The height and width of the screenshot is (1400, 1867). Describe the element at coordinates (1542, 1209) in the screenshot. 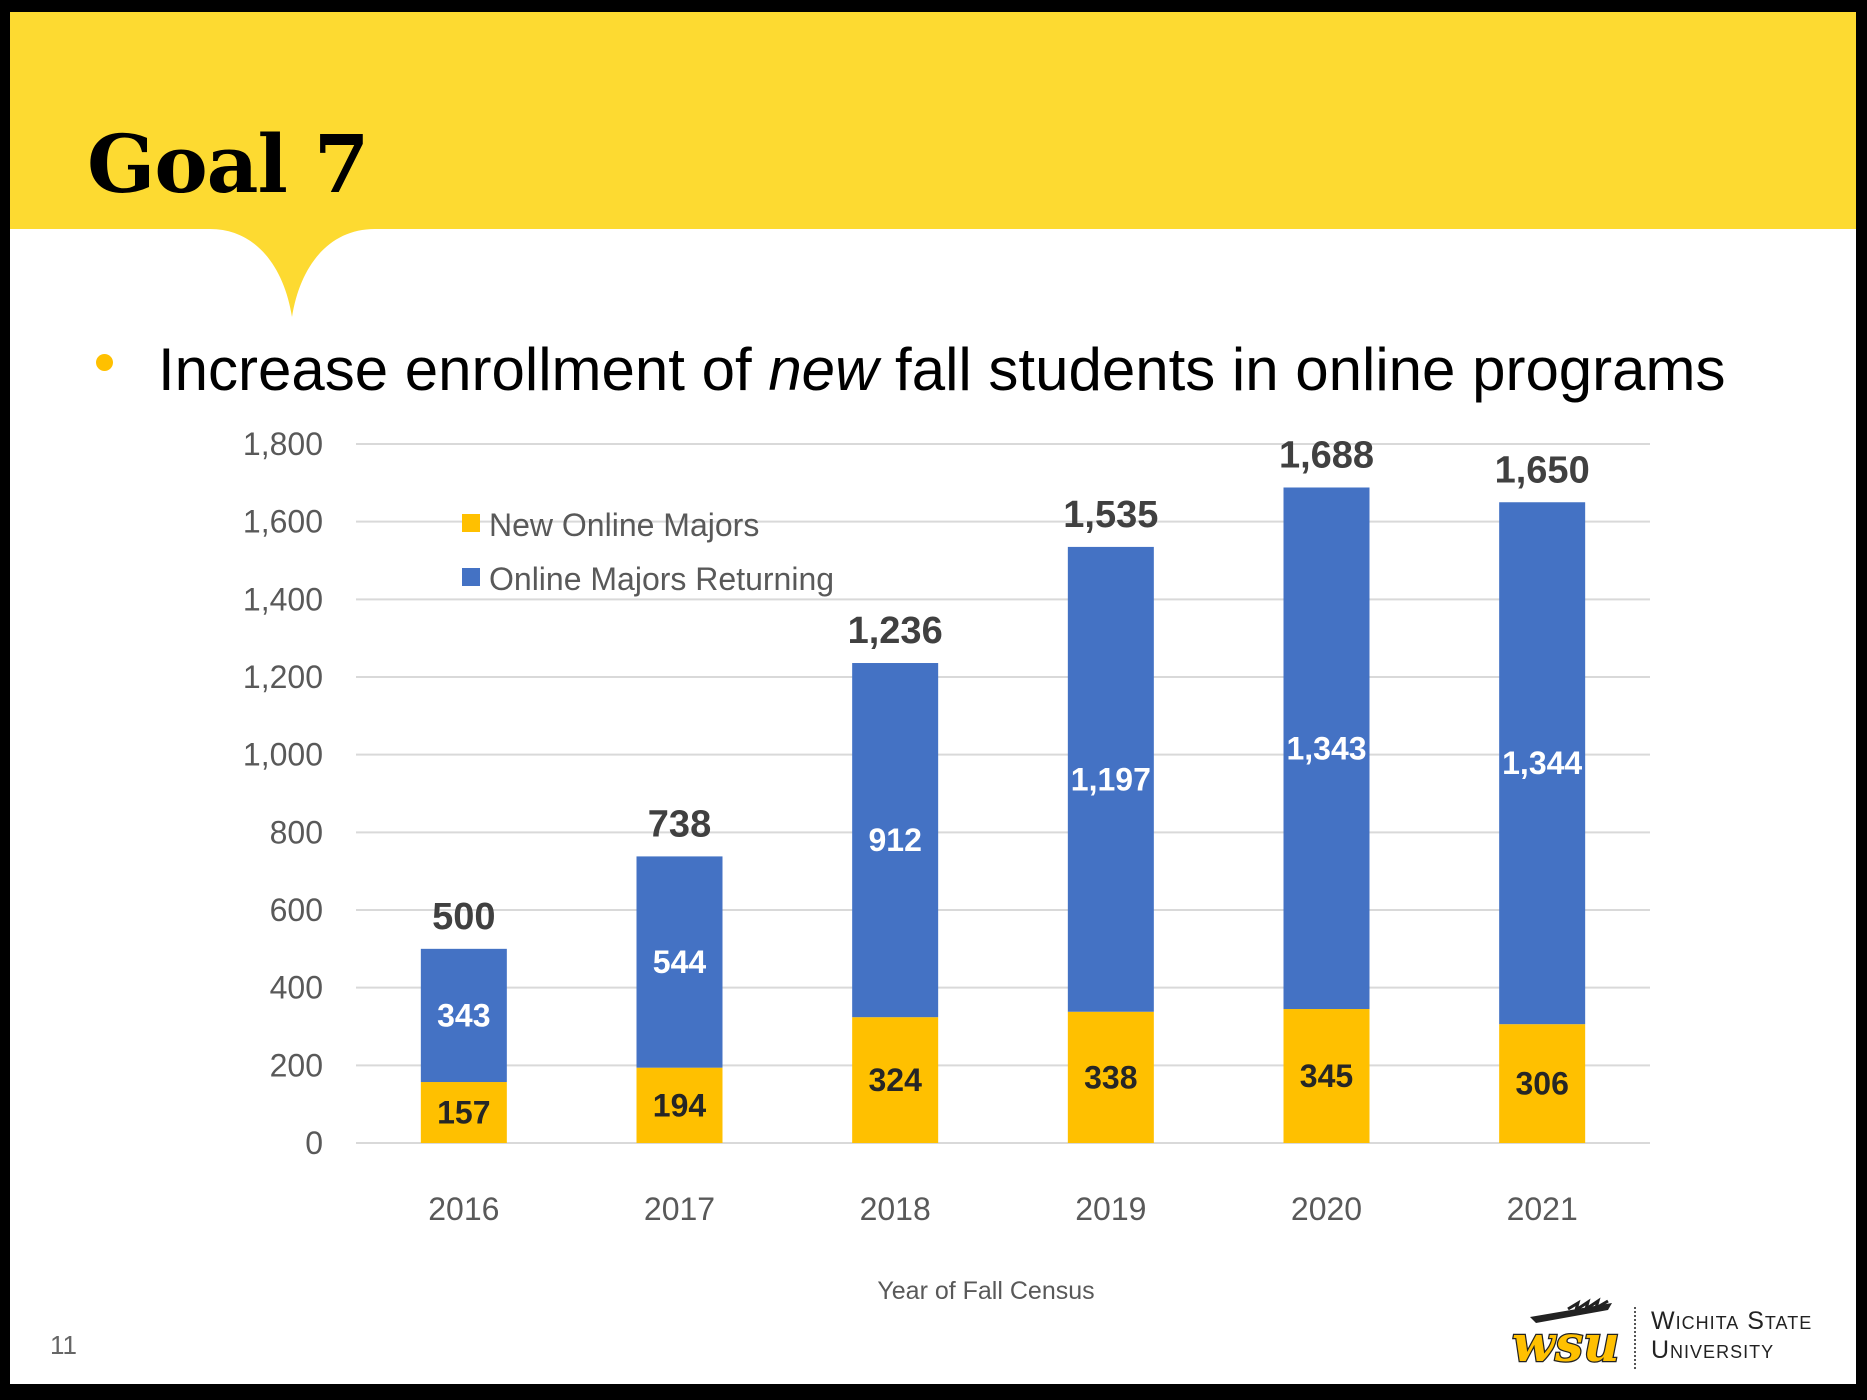

I see `x-tick-label: 2021` at that location.